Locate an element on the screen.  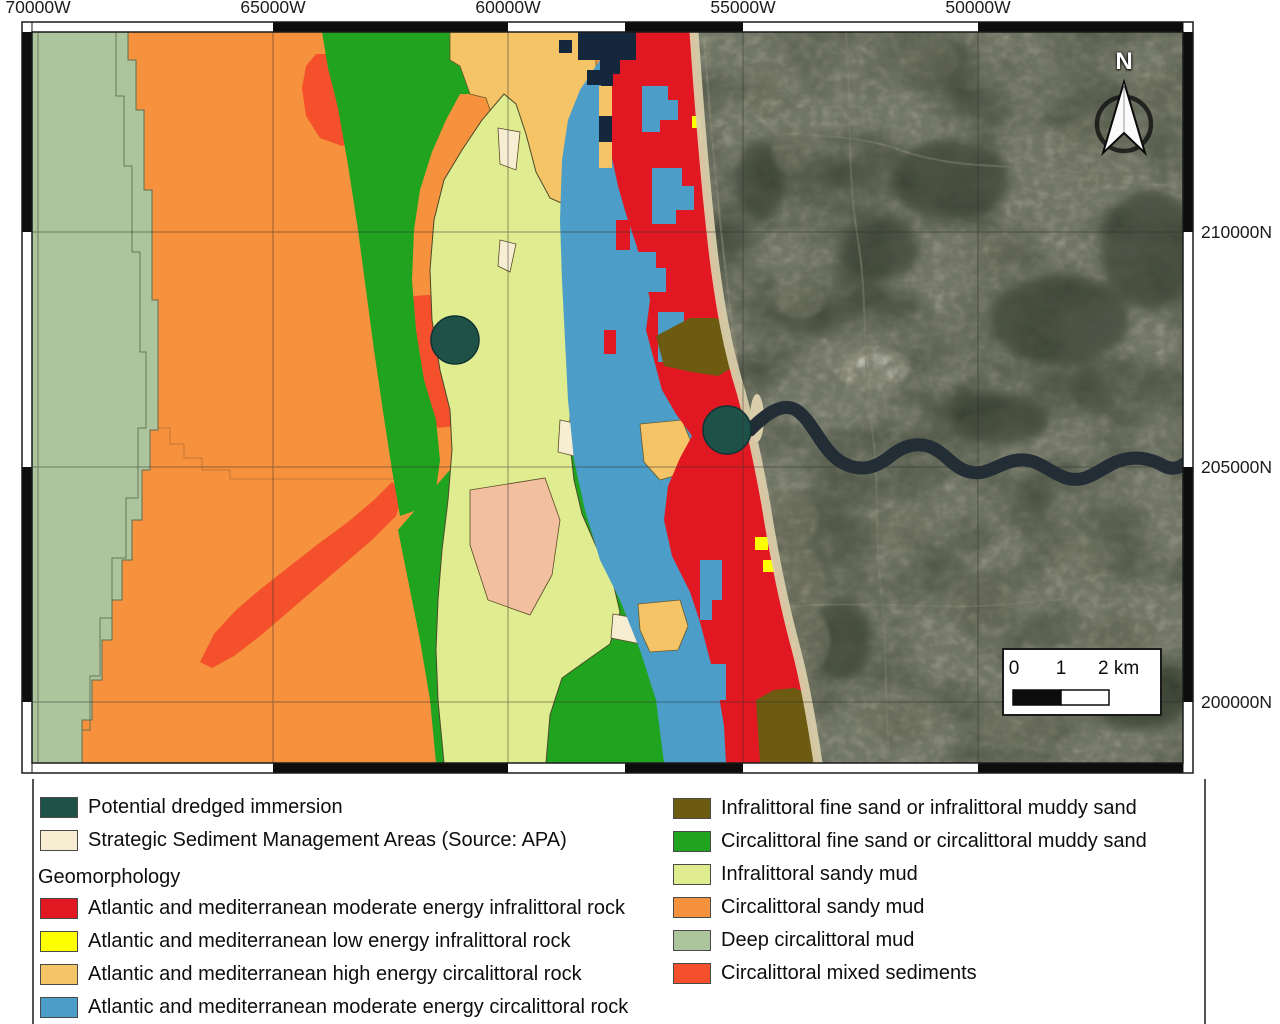
legend-label: Circalittoral sandy mud is located at coordinates (823, 906).